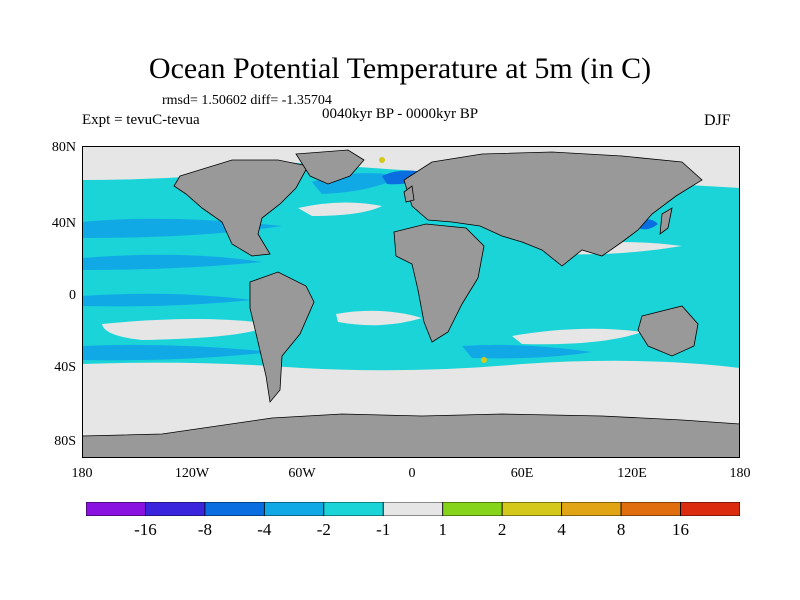 This screenshot has width=800, height=600. I want to click on colorbar-label: 2, so click(502, 529).